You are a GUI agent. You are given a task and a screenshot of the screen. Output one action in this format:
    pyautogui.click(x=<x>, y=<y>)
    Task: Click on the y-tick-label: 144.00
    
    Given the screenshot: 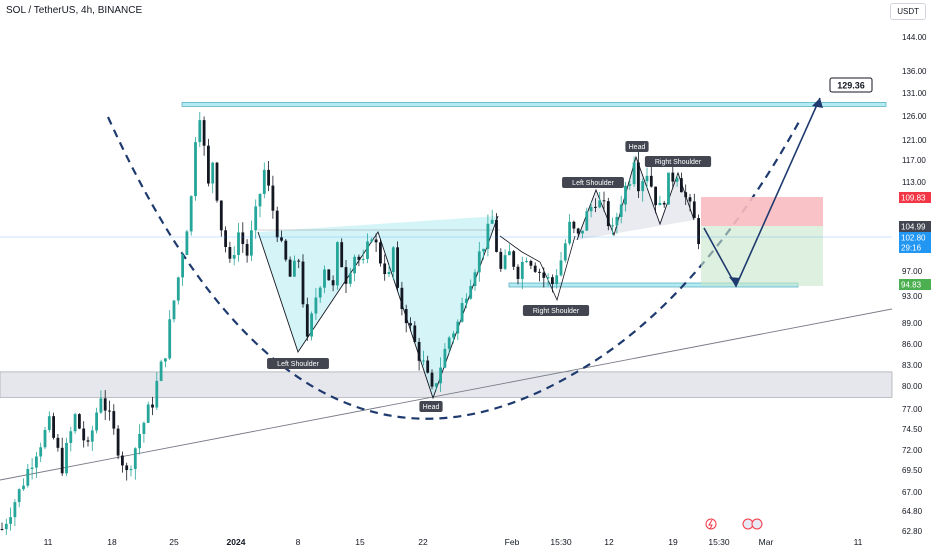 What is the action you would take?
    pyautogui.click(x=914, y=37)
    